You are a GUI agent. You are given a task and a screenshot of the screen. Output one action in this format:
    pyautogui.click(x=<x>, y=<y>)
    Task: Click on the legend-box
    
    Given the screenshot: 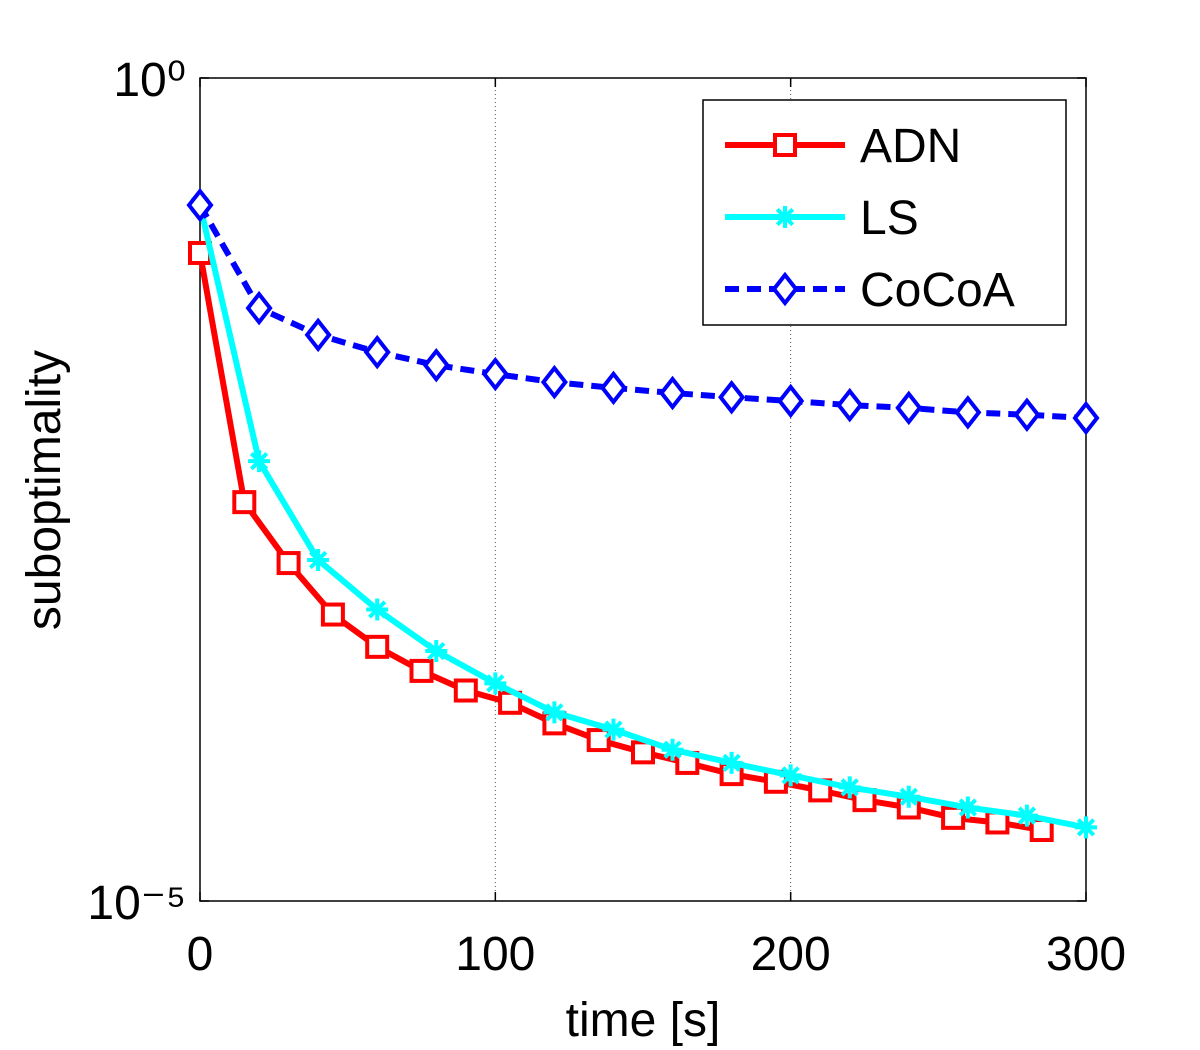 What is the action you would take?
    pyautogui.click(x=884, y=212)
    